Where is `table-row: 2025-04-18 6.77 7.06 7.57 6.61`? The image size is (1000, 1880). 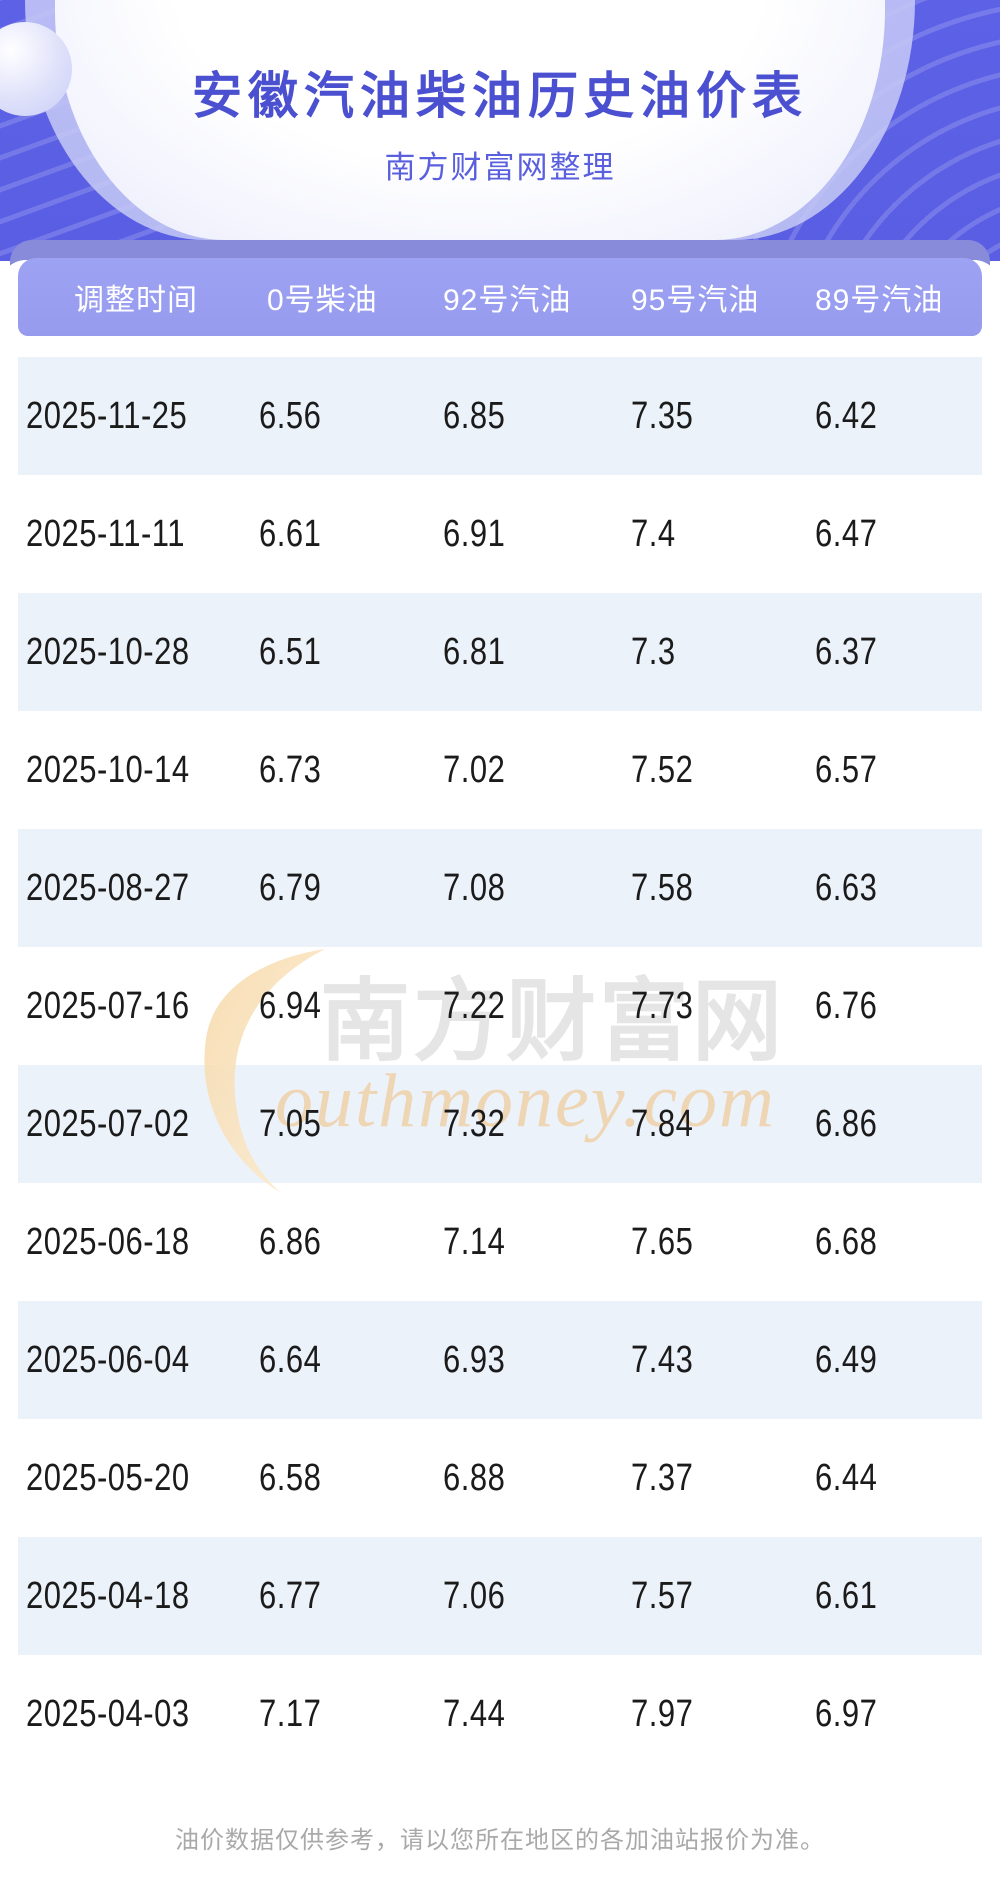
table-row: 2025-04-18 6.77 7.06 7.57 6.61 is located at coordinates (500, 1596).